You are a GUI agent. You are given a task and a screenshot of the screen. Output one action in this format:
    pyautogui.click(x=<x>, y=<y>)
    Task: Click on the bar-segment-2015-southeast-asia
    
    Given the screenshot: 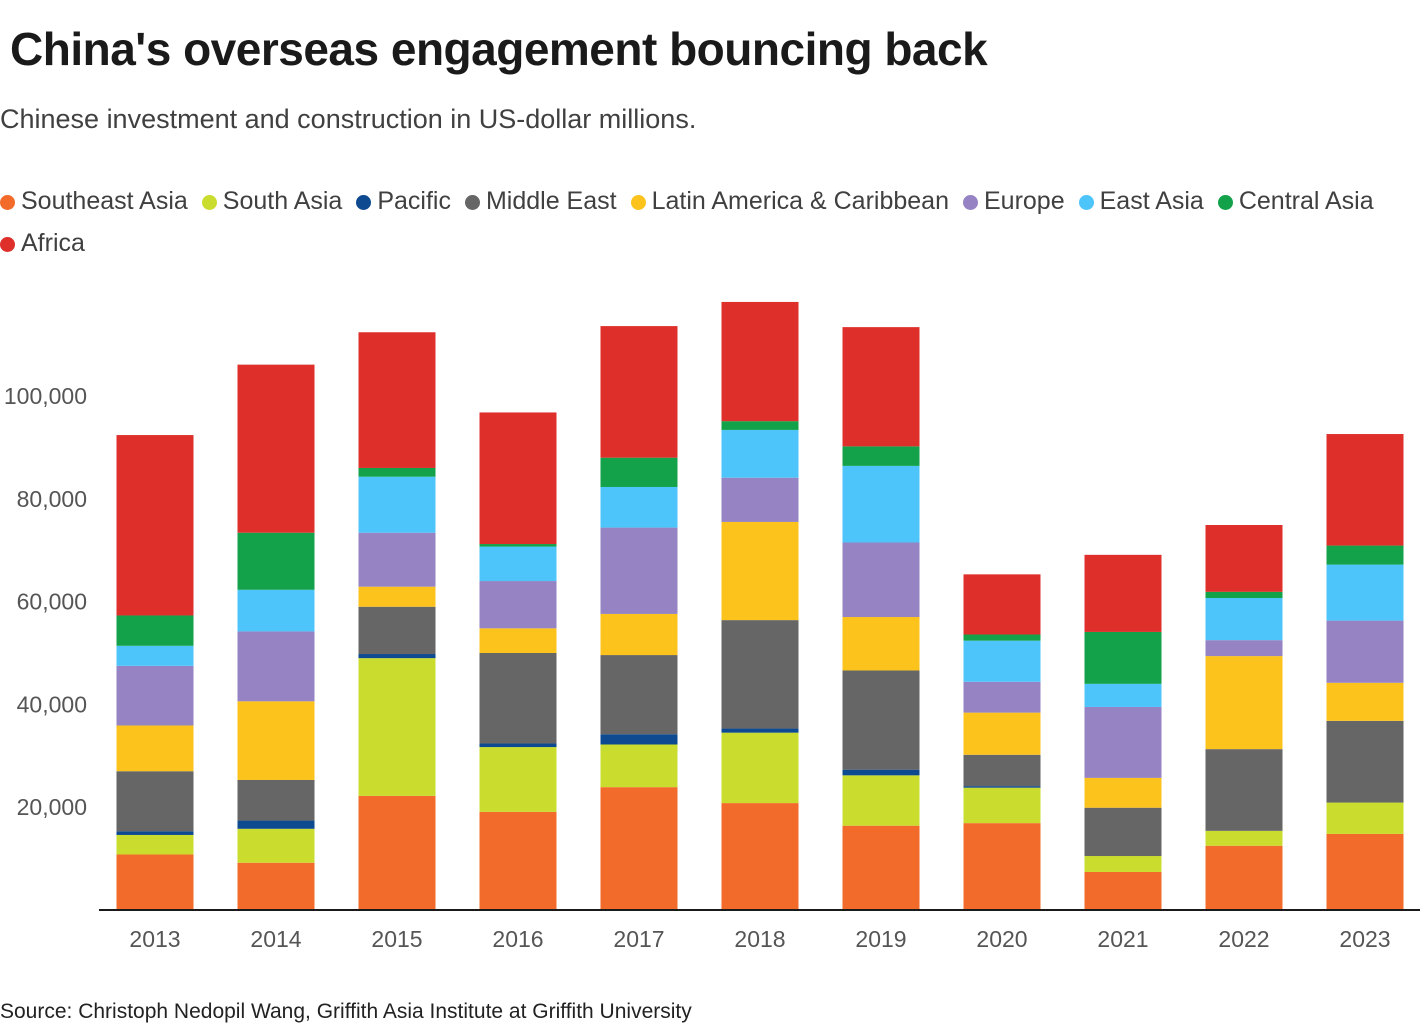 What is the action you would take?
    pyautogui.click(x=397, y=852)
    